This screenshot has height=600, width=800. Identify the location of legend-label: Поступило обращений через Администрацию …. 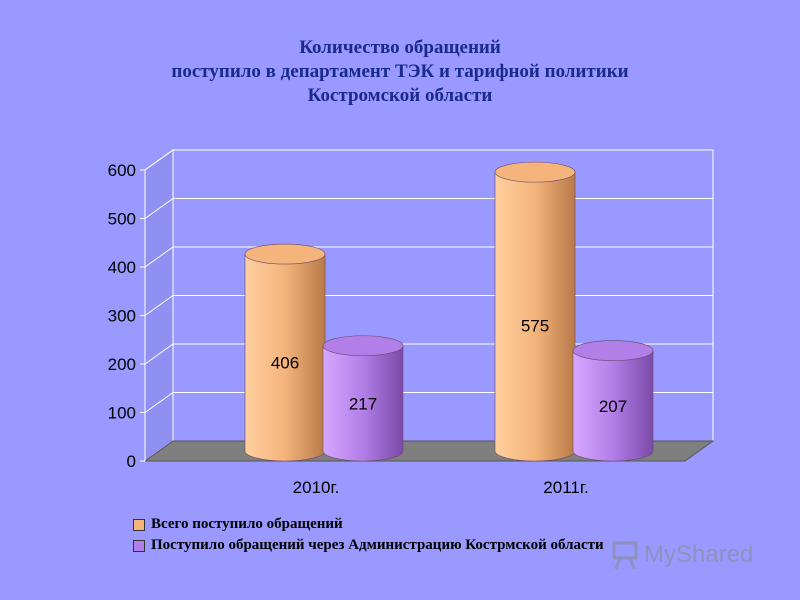
(377, 545).